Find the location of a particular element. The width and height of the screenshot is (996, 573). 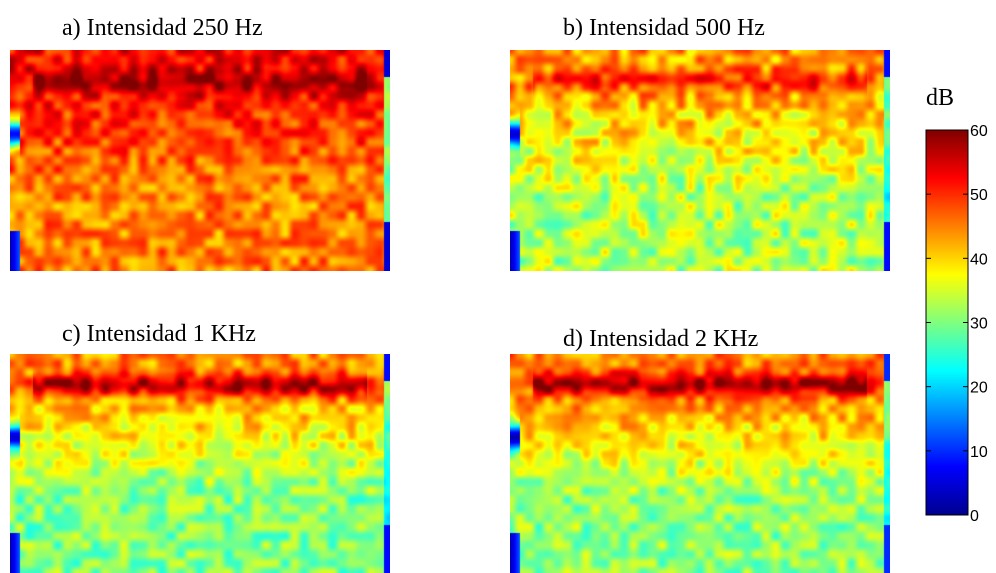

colorbar-tick-label: 60 is located at coordinates (979, 131).